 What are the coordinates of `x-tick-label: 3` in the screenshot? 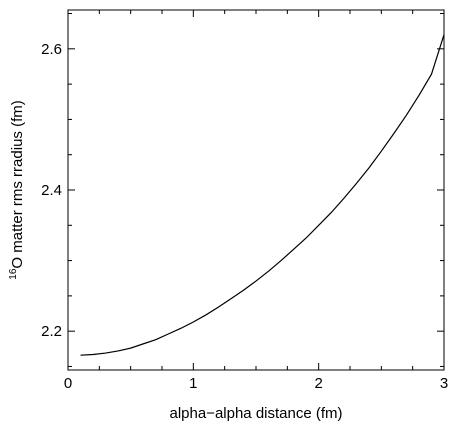 It's located at (444, 383).